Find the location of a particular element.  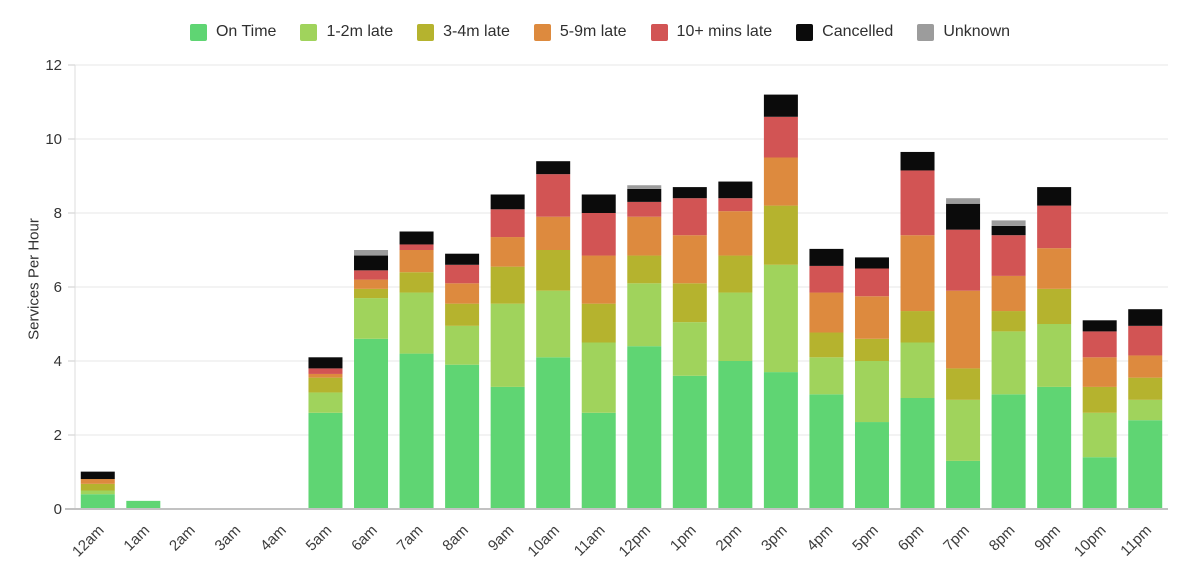

bar-segment-on-time-7am is located at coordinates (416, 431).